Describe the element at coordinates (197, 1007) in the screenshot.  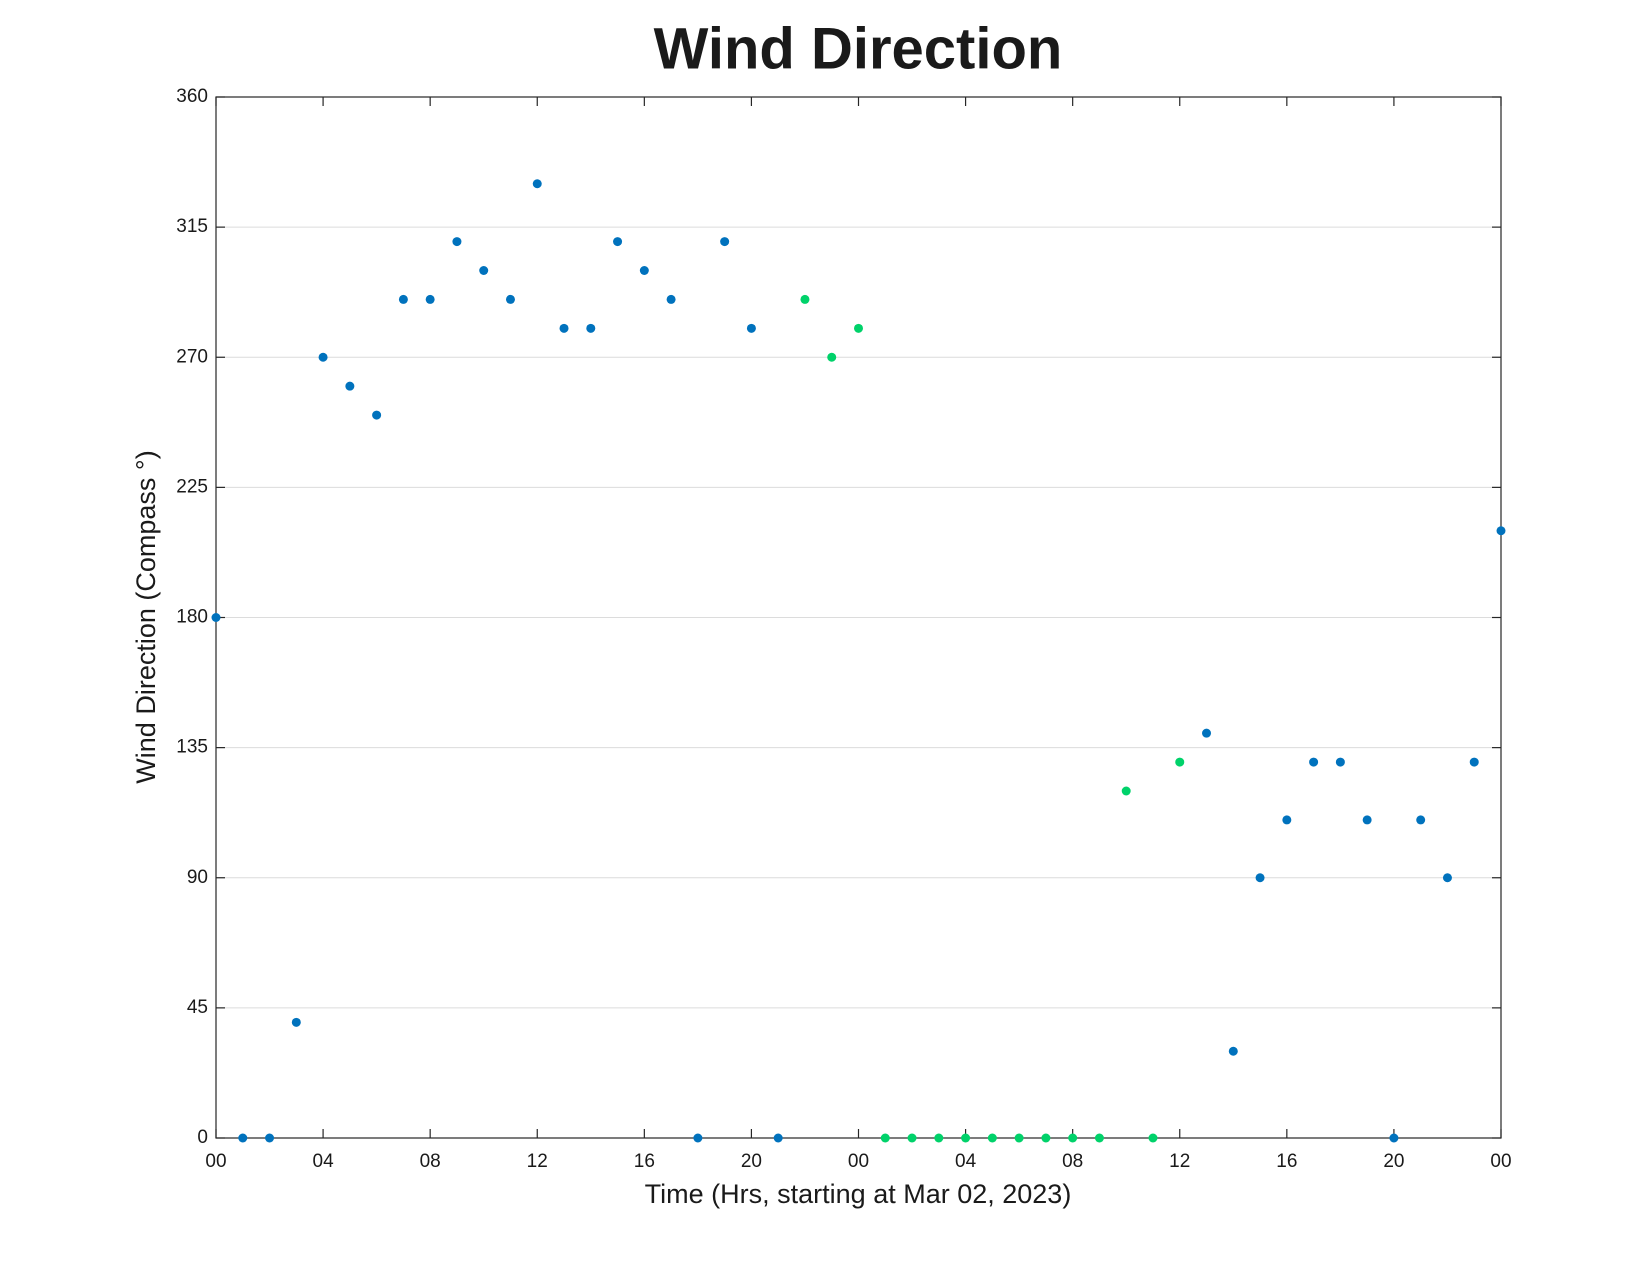
I see `y-tick-label: 45` at that location.